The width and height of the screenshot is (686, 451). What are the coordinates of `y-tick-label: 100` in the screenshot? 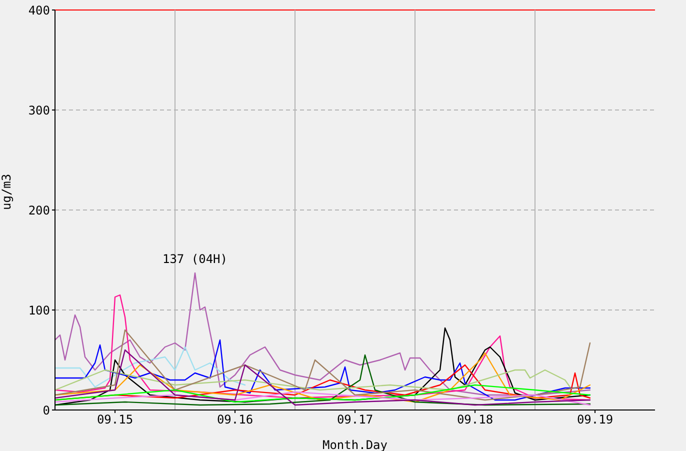 It's located at (39, 310).